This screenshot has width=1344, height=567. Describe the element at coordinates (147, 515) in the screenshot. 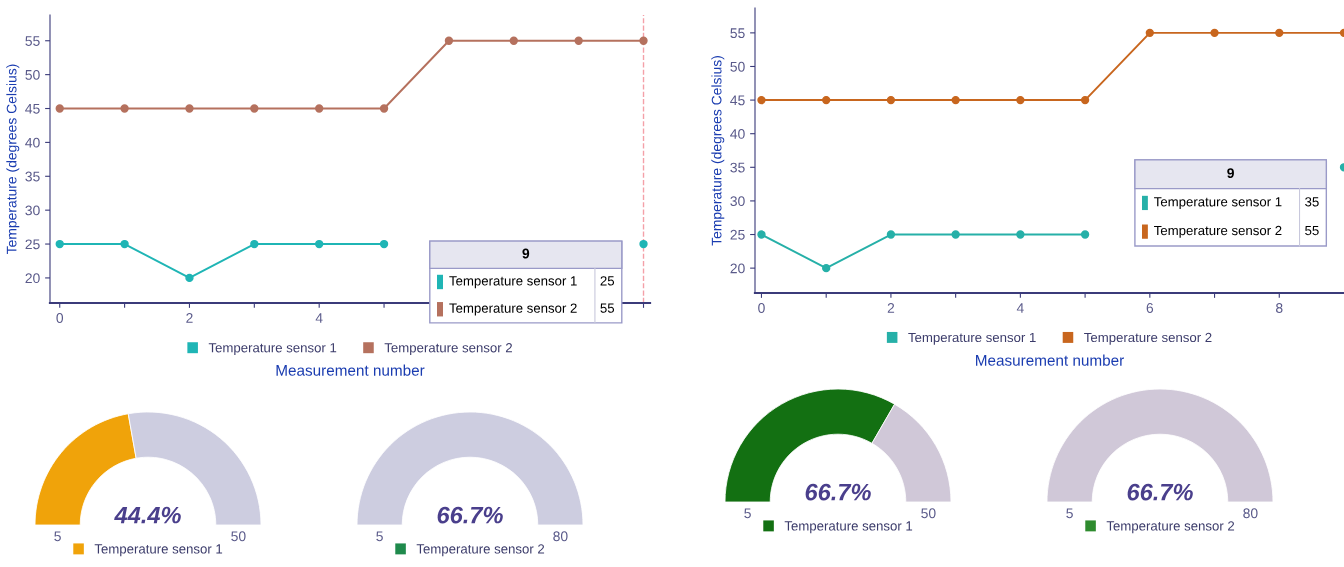

I see `text: 44.4%` at that location.